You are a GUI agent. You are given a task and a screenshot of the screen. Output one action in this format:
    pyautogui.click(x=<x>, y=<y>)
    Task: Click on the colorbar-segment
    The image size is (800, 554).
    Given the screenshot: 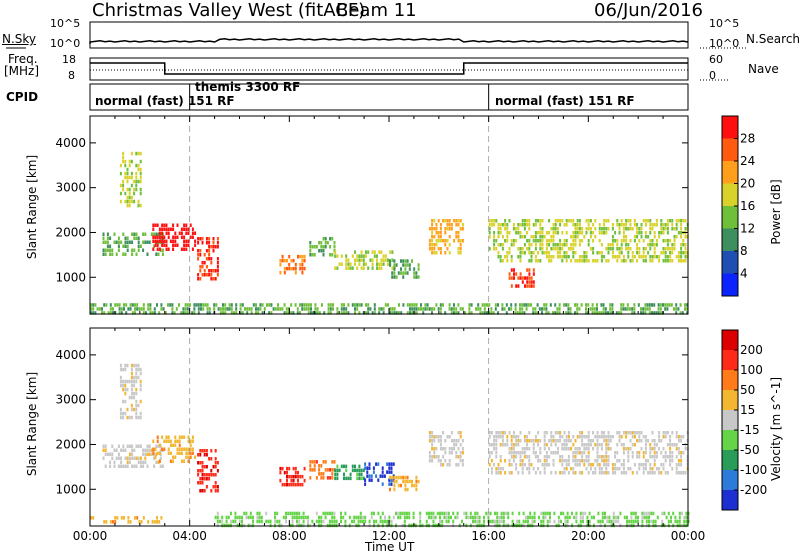 What is the action you would take?
    pyautogui.click(x=730, y=500)
    